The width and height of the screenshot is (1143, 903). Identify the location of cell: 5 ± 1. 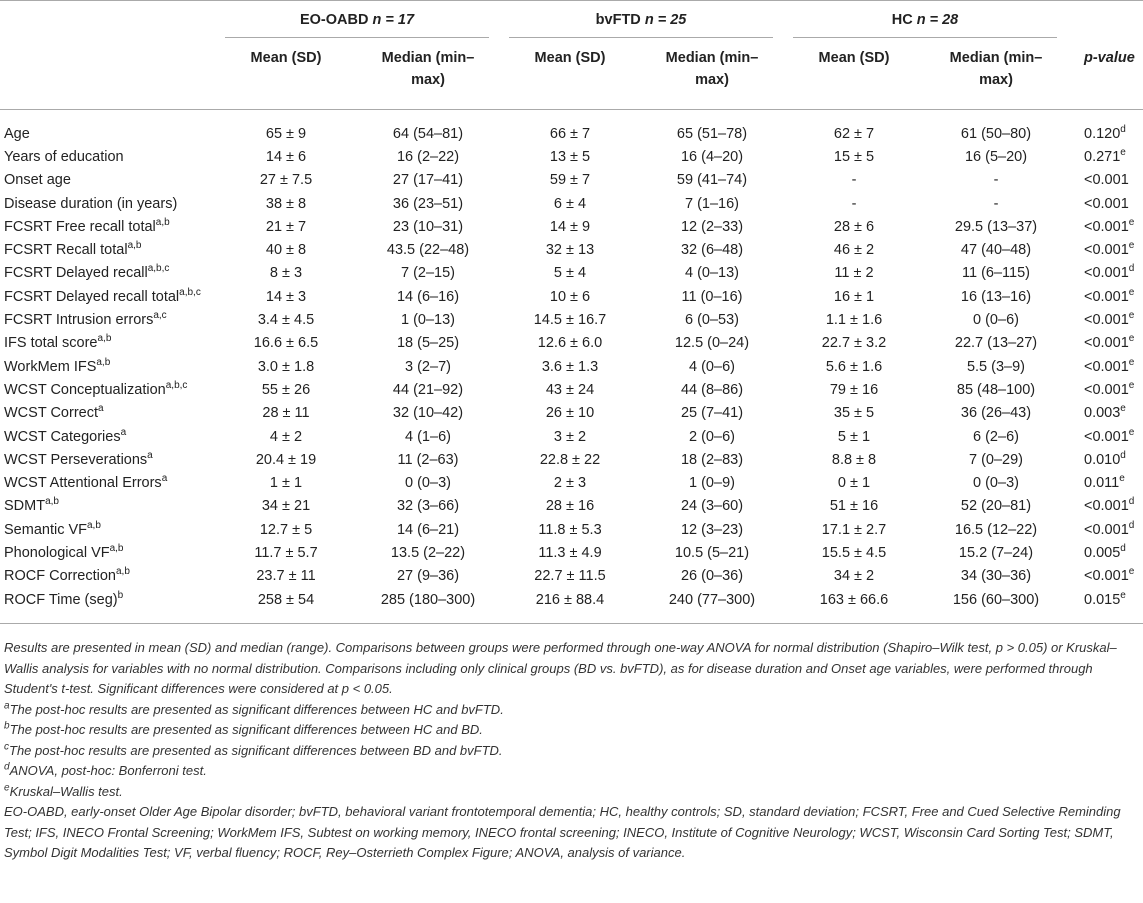
(854, 436).